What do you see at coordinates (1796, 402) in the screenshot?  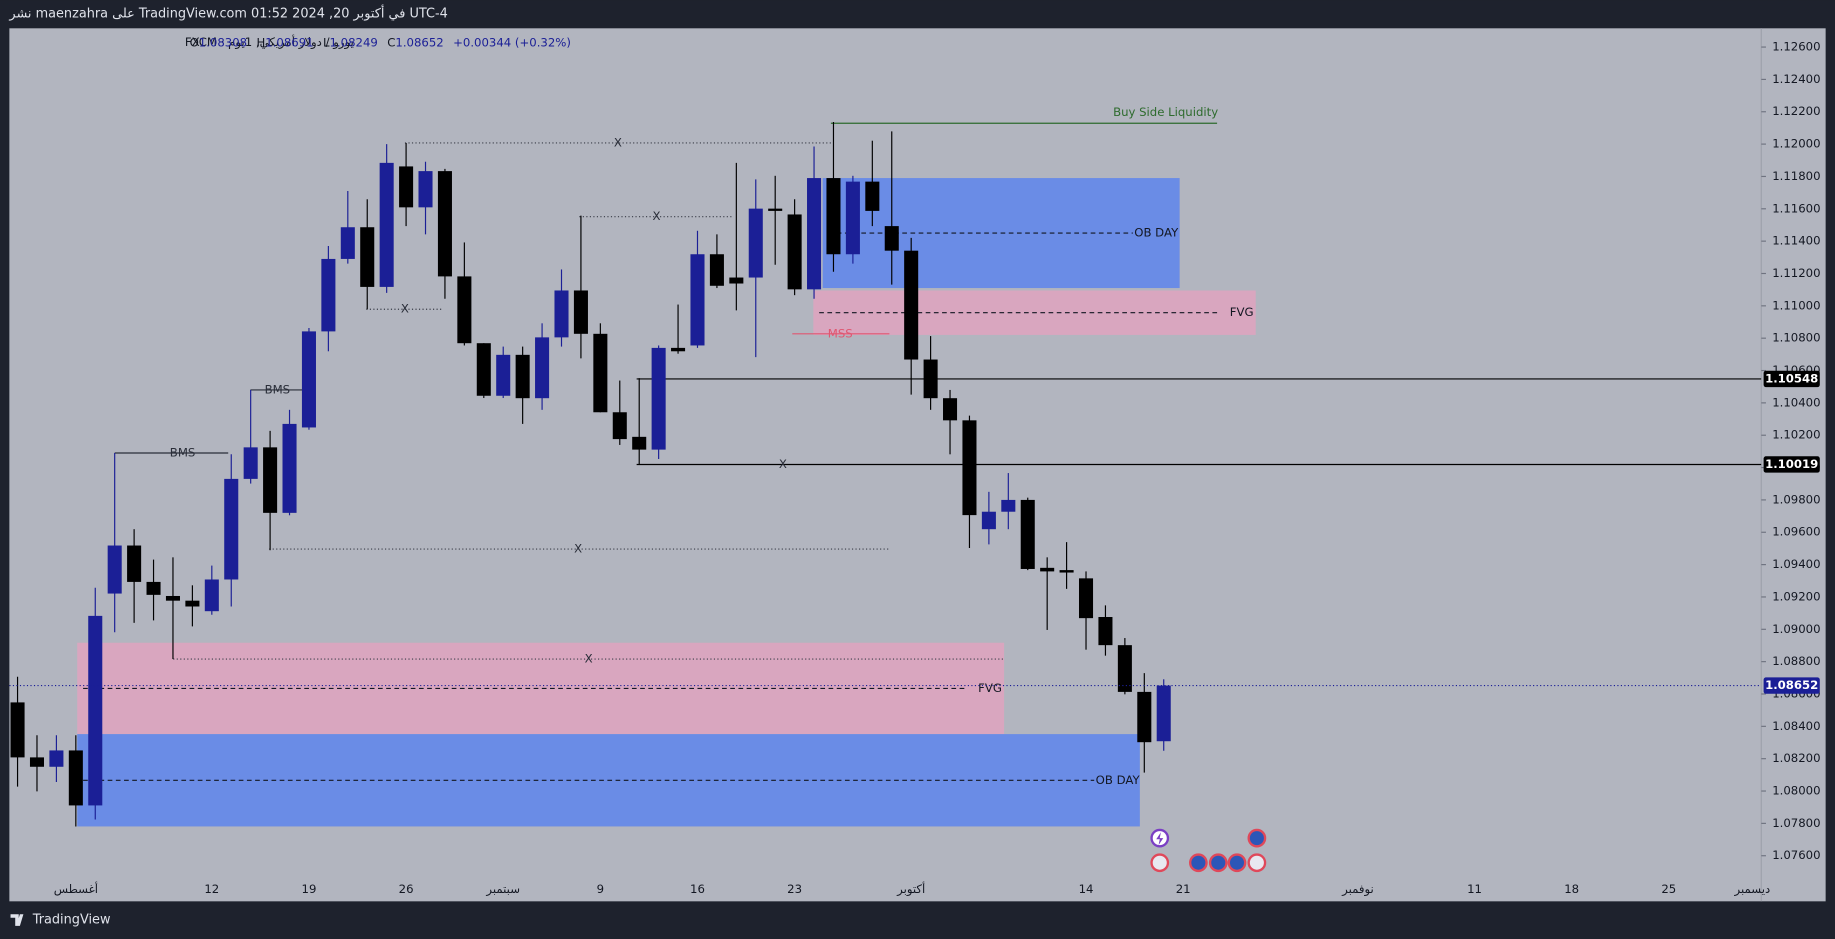 I see `y-tick-label: 1.10400` at bounding box center [1796, 402].